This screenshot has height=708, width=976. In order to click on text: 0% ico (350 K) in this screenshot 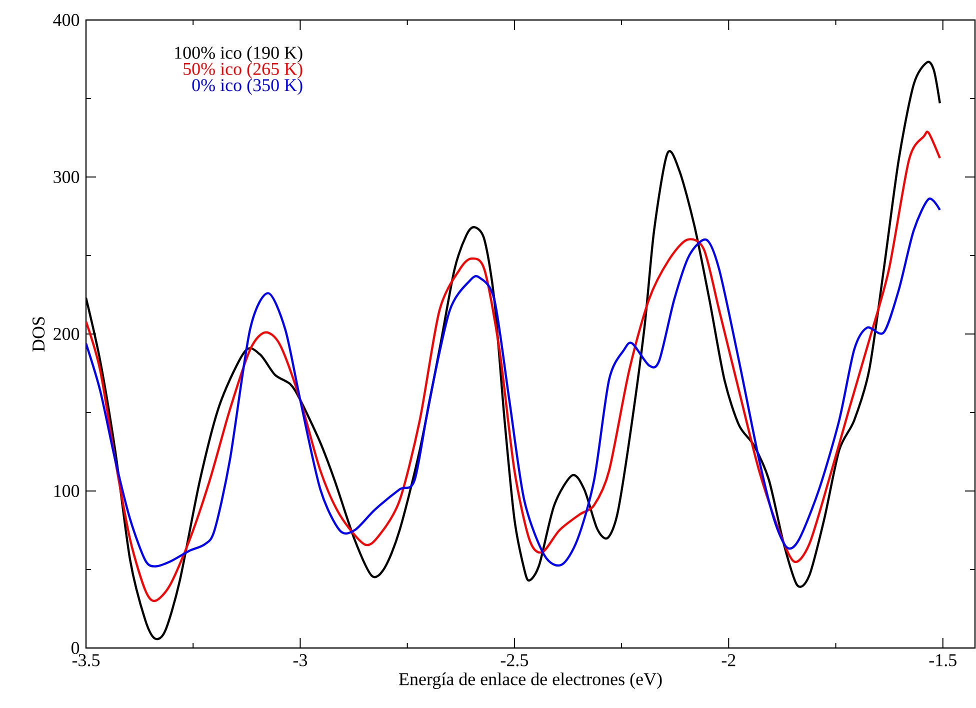, I will do `click(247, 86)`.